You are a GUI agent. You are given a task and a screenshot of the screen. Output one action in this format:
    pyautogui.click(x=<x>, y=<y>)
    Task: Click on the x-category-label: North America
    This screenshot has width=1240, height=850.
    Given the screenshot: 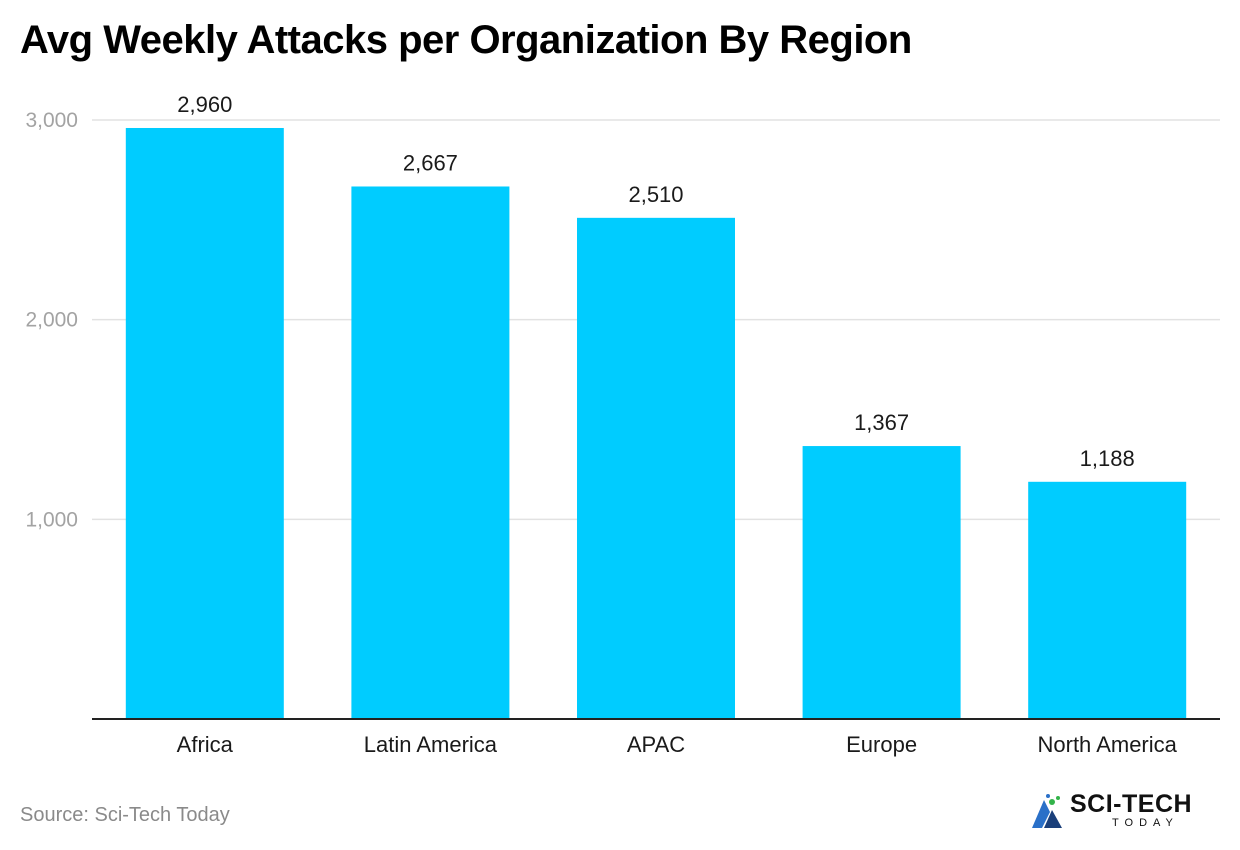 What is the action you would take?
    pyautogui.click(x=1108, y=744)
    